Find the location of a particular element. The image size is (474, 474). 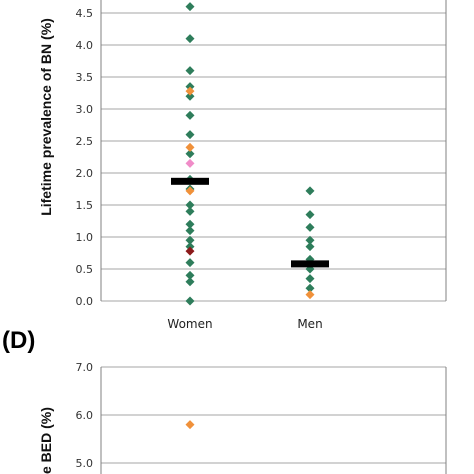

y-tick-label: 2.5 is located at coordinates (85, 141).